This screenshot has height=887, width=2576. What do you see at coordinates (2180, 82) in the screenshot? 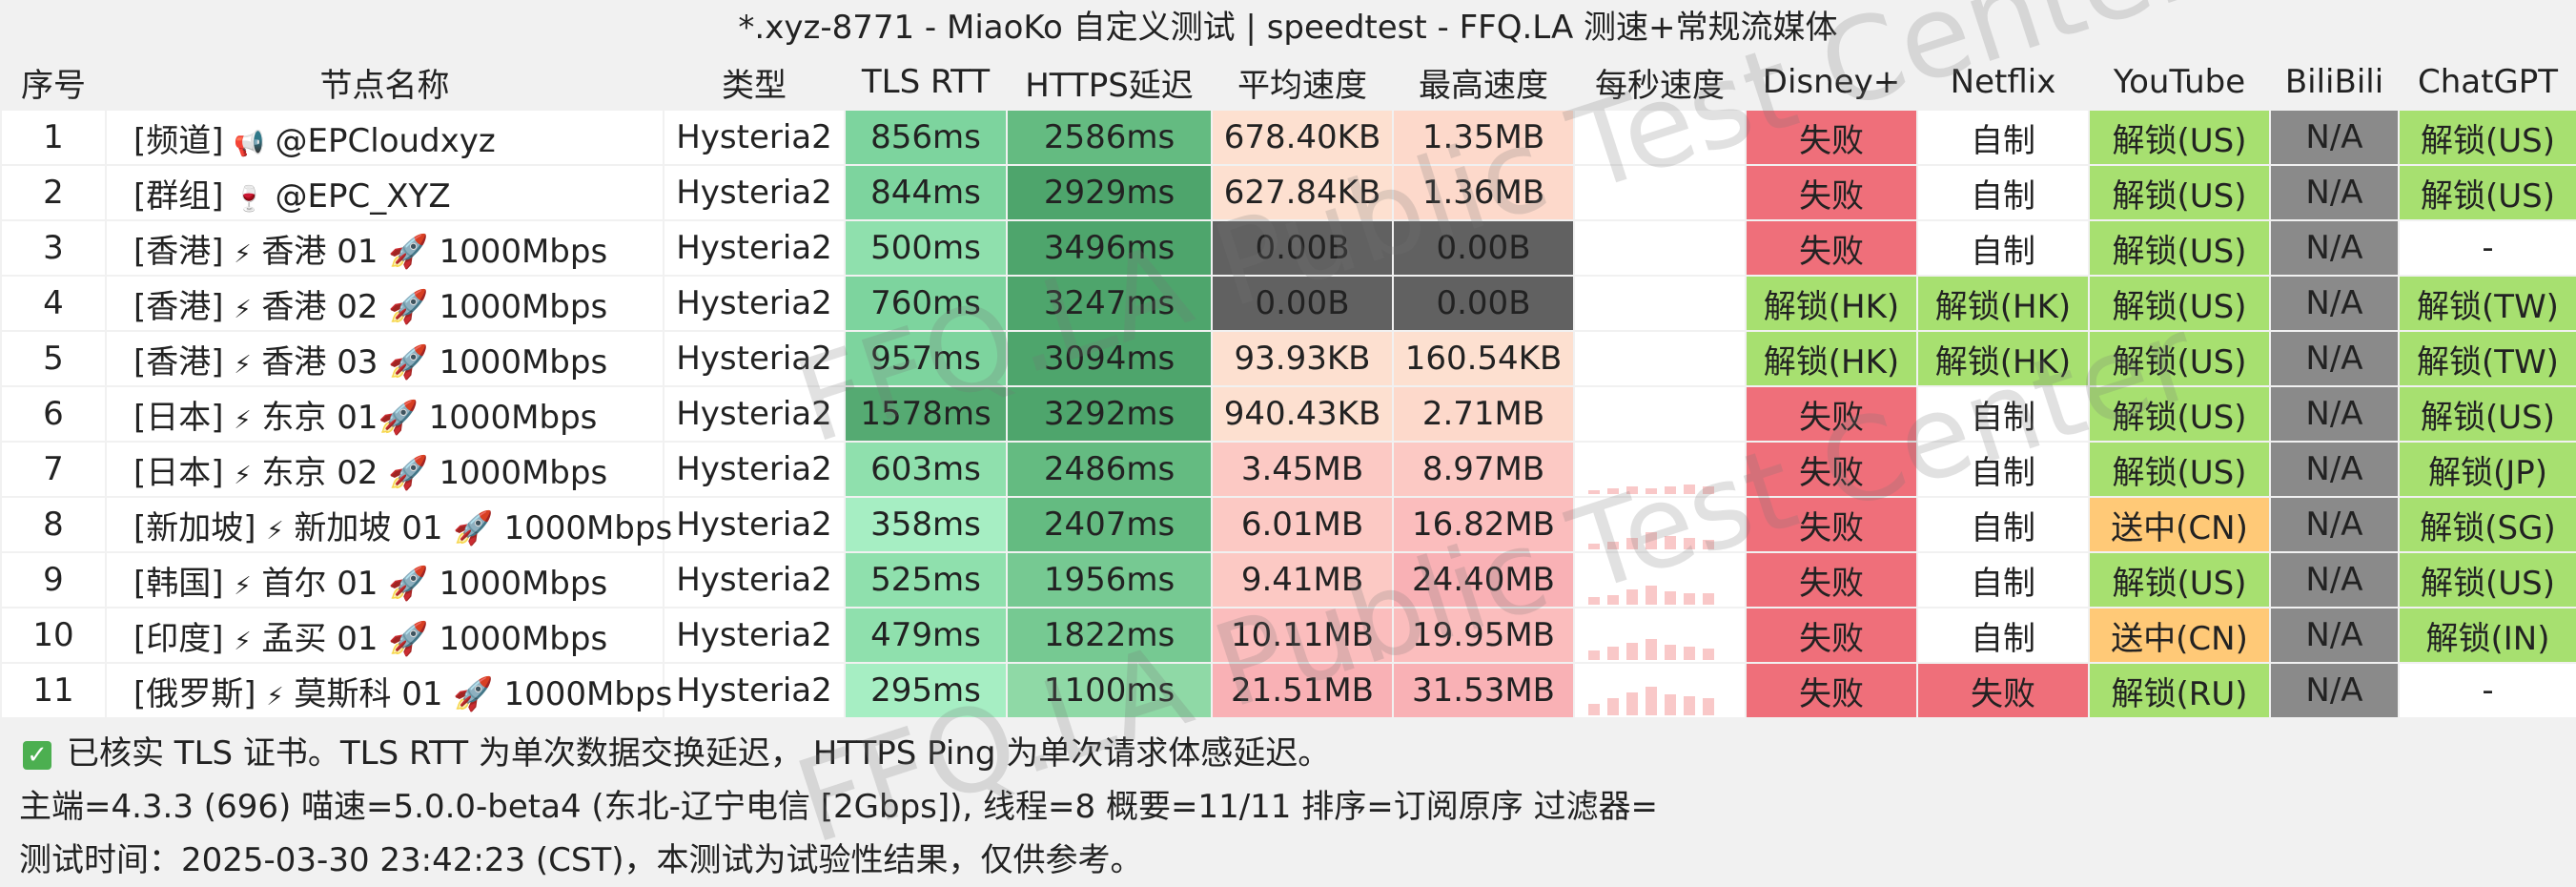
I see `header-youtube: YouTube` at bounding box center [2180, 82].